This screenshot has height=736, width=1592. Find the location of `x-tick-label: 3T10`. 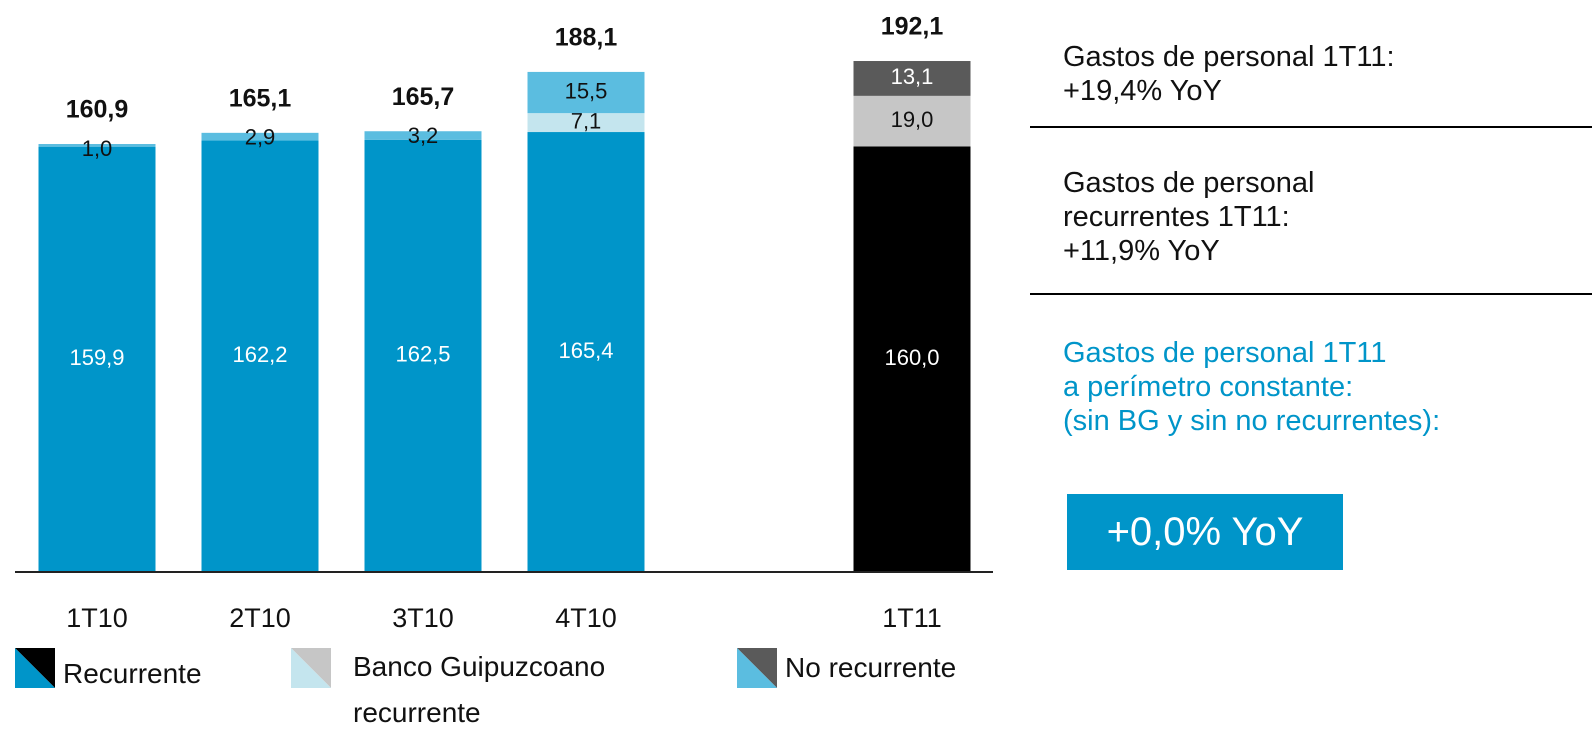

x-tick-label: 3T10 is located at coordinates (423, 618).